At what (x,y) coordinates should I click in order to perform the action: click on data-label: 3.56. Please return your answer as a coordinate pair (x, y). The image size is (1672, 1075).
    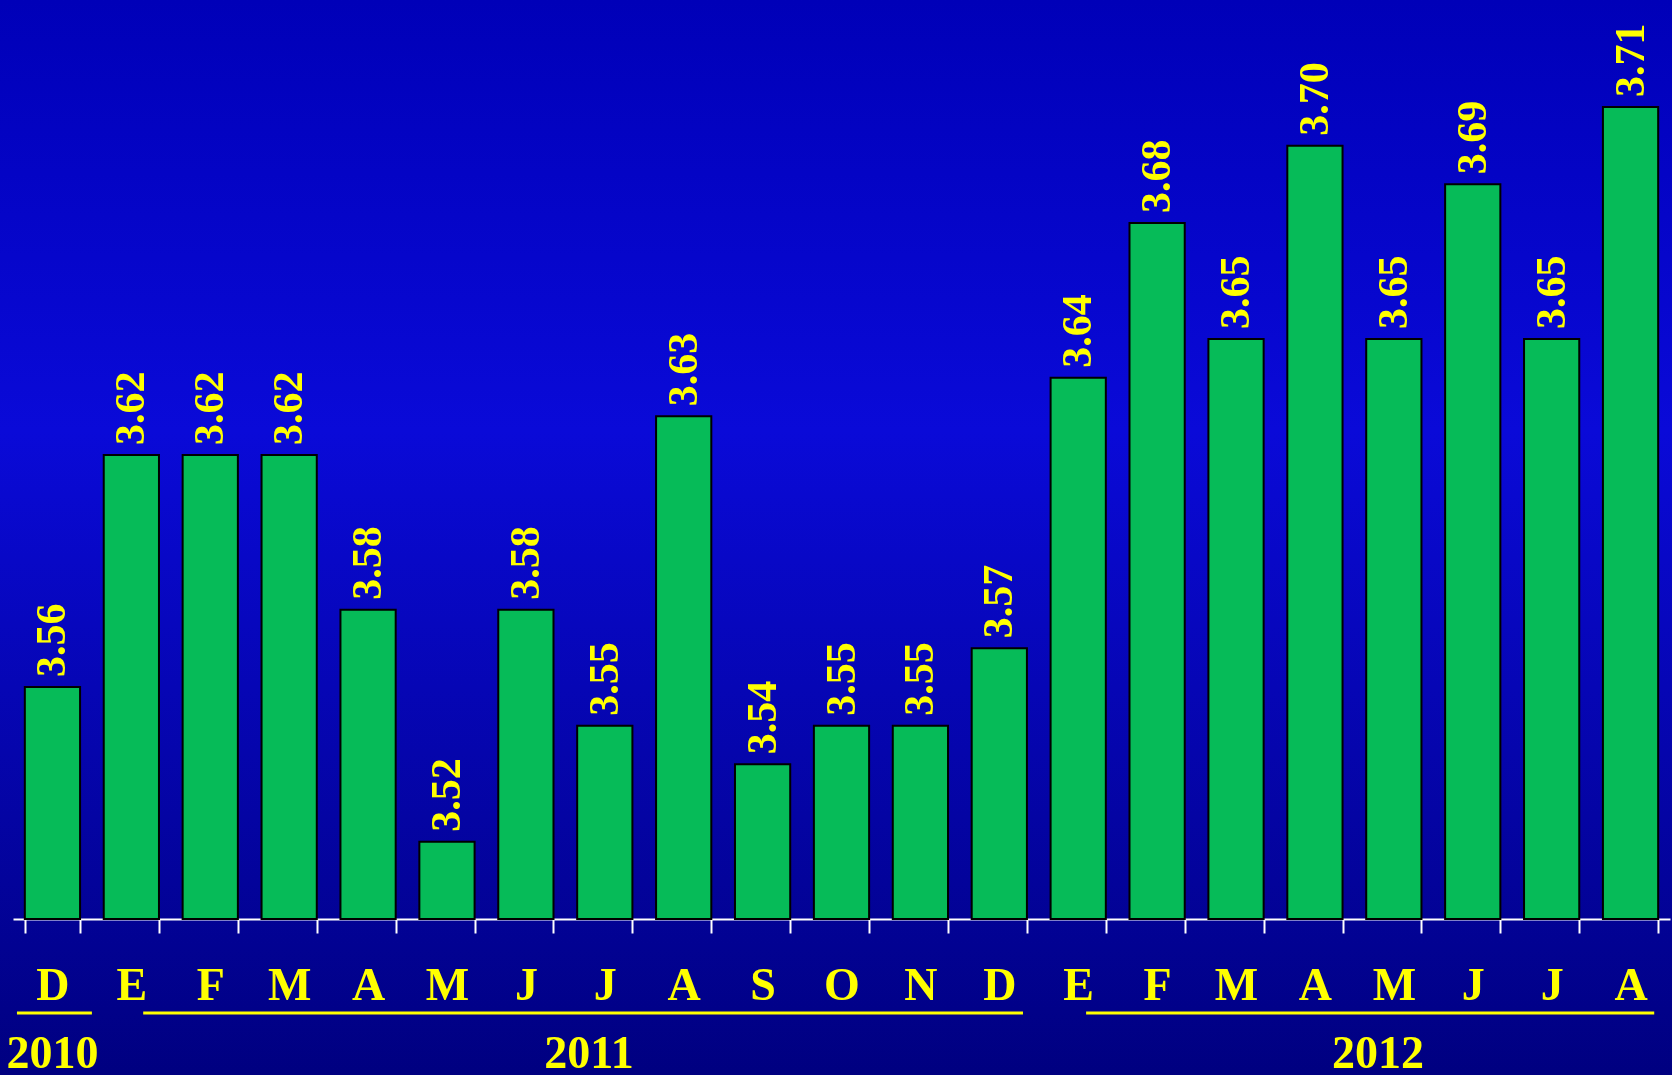
    Looking at the image, I should click on (51, 640).